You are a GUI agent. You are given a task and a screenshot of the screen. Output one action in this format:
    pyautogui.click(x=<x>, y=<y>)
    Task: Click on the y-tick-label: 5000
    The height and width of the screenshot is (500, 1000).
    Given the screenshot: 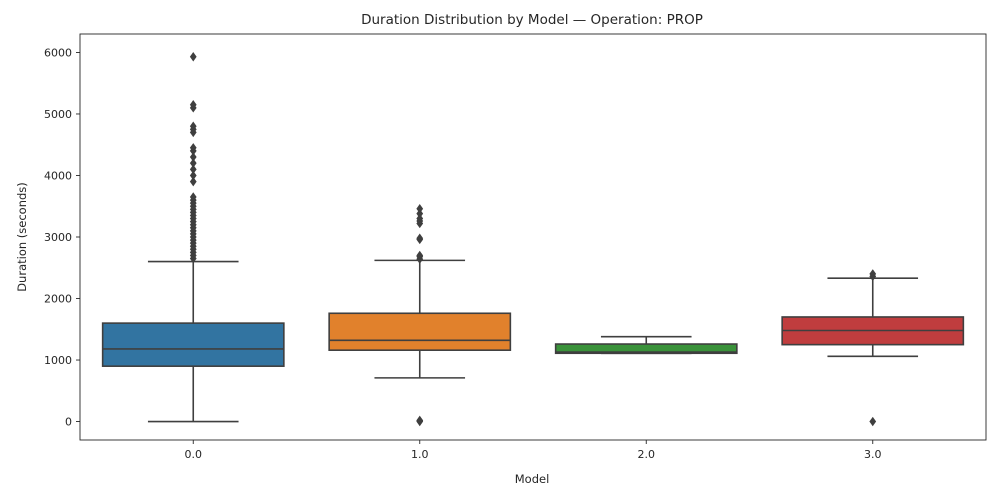 What is the action you would take?
    pyautogui.click(x=58, y=114)
    